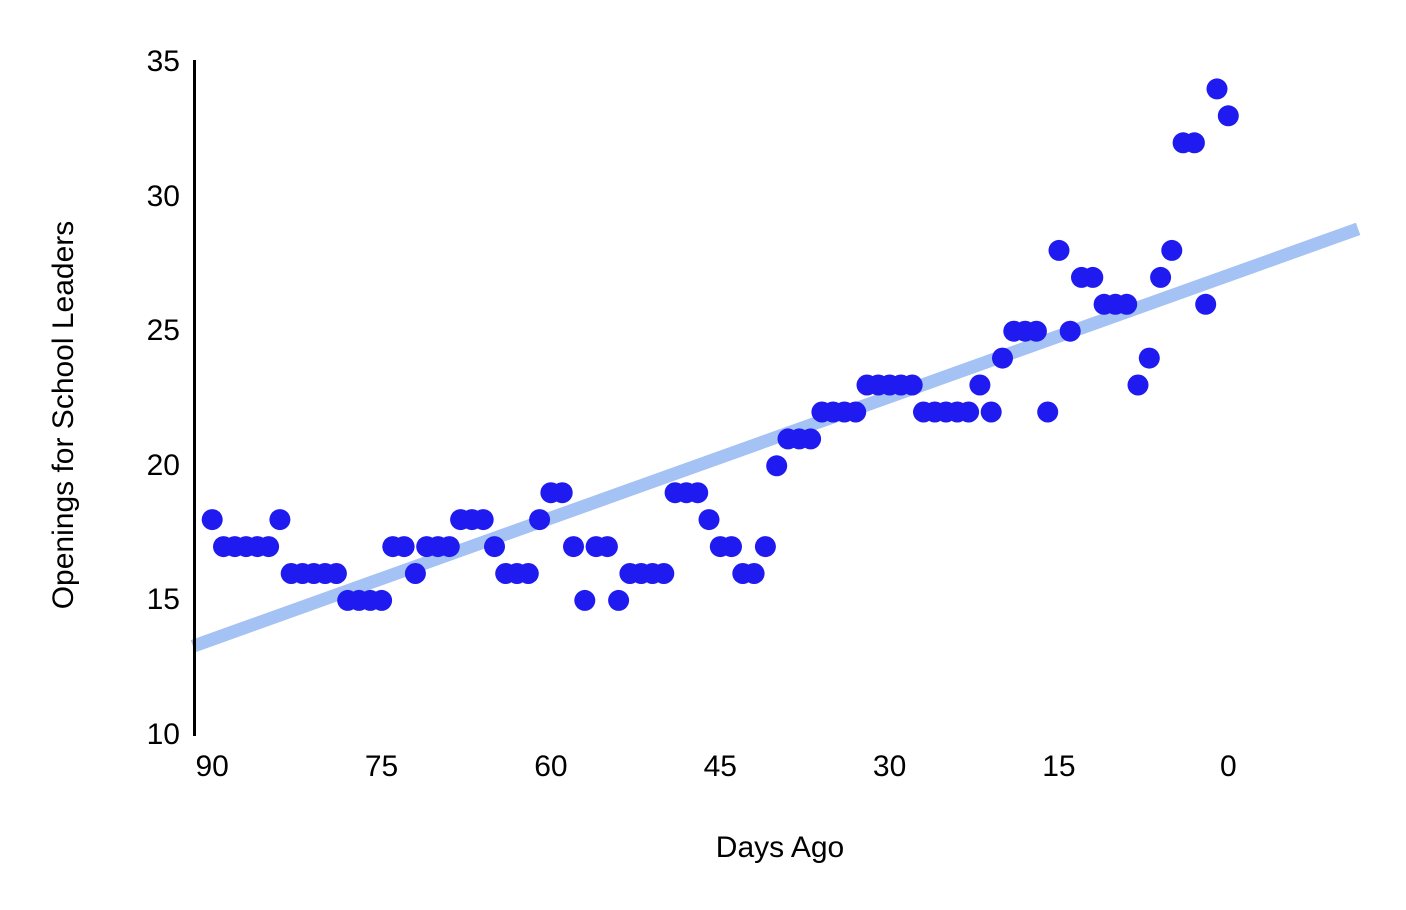 This screenshot has width=1406, height=910. Describe the element at coordinates (163, 331) in the screenshot. I see `y-tick-label: 25` at that location.